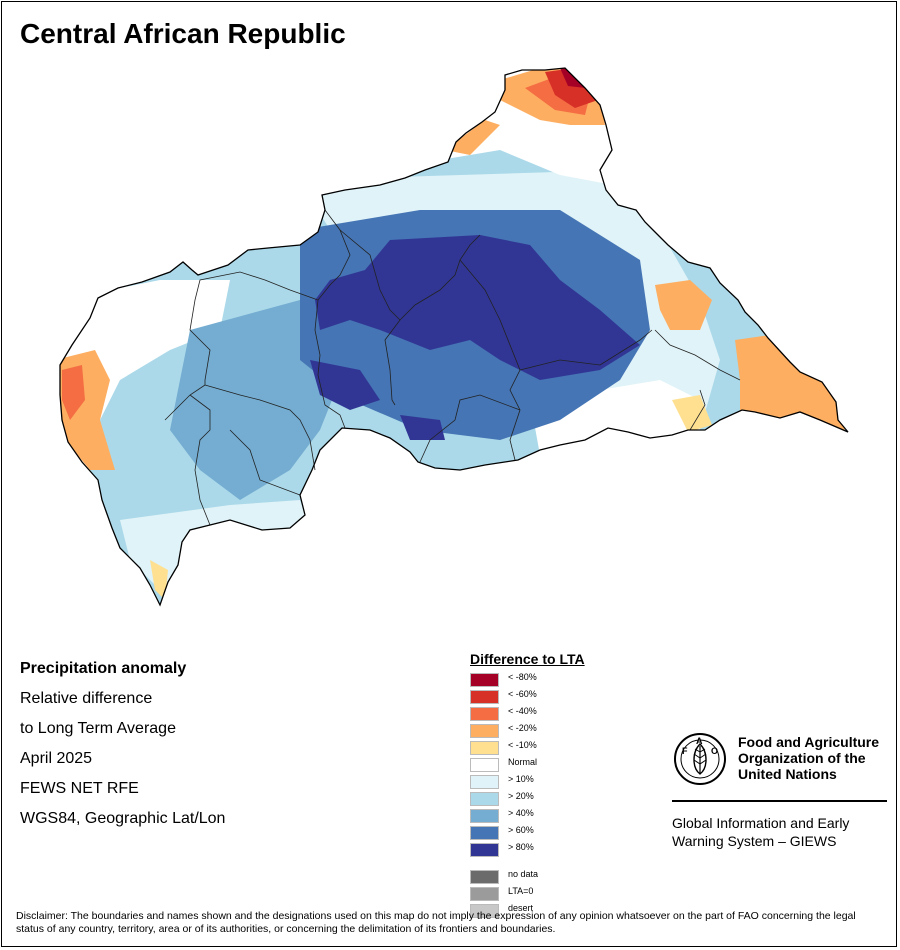 The height and width of the screenshot is (950, 900). Describe the element at coordinates (700, 759) in the screenshot. I see `fao-logo-icon: F A O` at that location.